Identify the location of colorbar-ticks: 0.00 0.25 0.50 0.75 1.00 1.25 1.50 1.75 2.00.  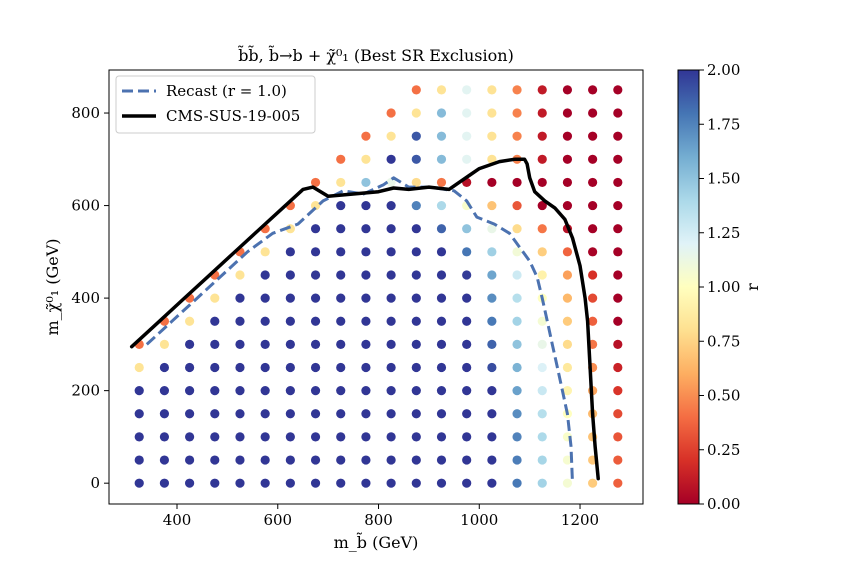
(719, 287).